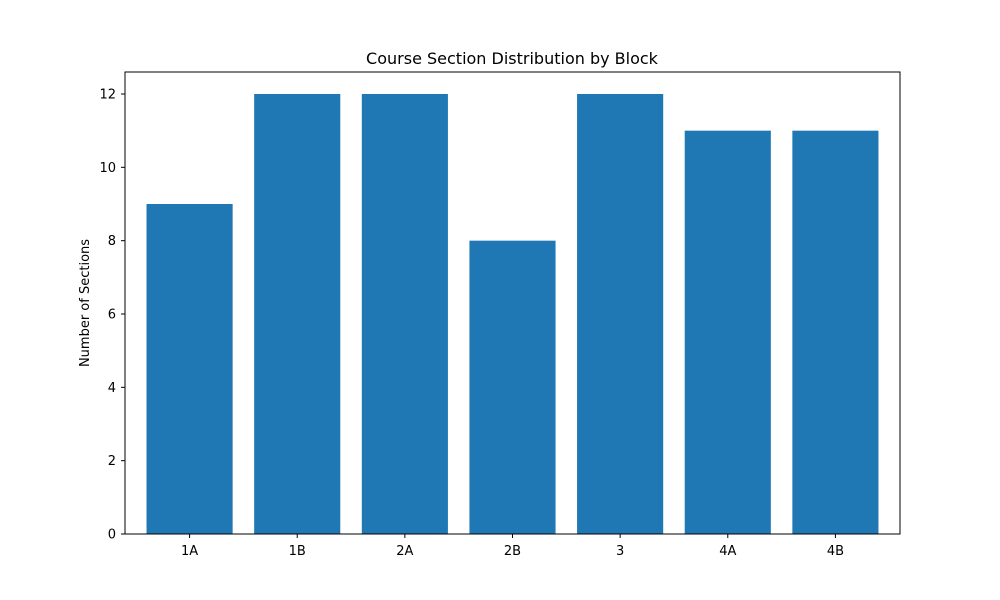 The image size is (1000, 600). I want to click on bar-2A, so click(404, 314).